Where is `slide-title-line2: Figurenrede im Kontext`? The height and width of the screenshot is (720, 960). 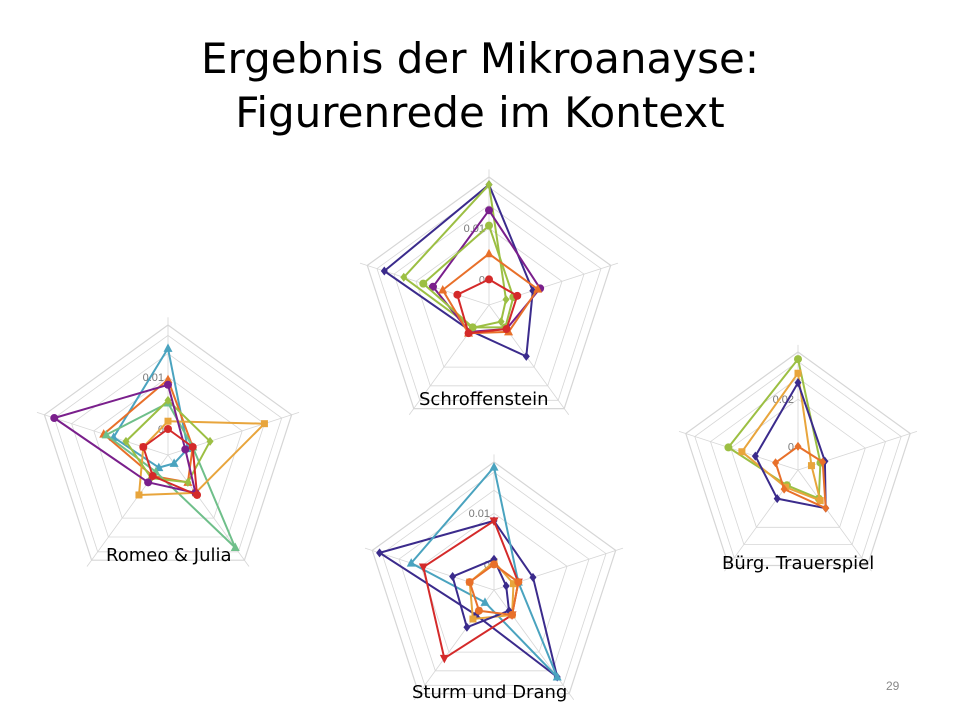
slide-title-line2: Figurenrede im Kontext is located at coordinates (480, 112).